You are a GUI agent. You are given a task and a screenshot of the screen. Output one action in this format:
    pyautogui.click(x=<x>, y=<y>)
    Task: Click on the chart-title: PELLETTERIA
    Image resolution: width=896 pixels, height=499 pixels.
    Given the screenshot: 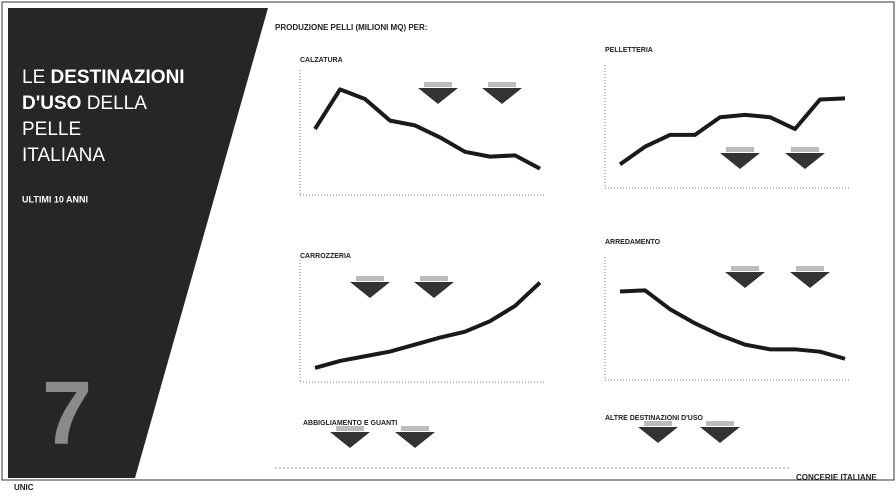 What is the action you would take?
    pyautogui.click(x=629, y=50)
    